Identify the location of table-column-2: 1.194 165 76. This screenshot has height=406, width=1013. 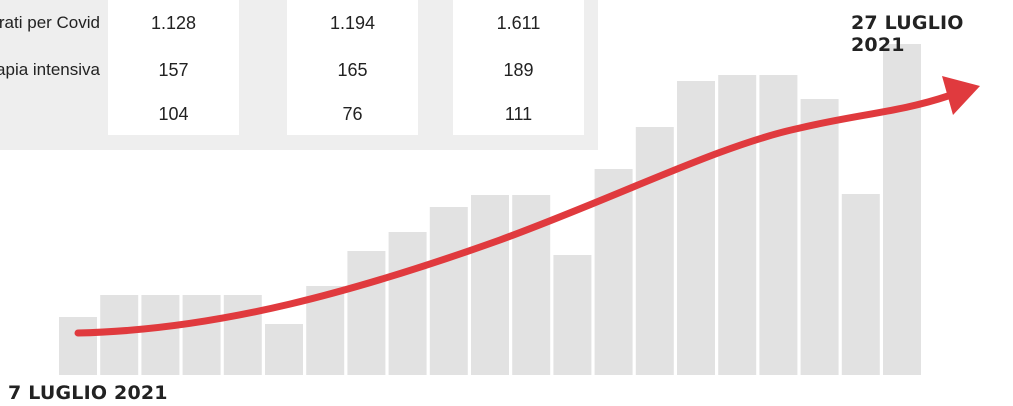
(352, 67).